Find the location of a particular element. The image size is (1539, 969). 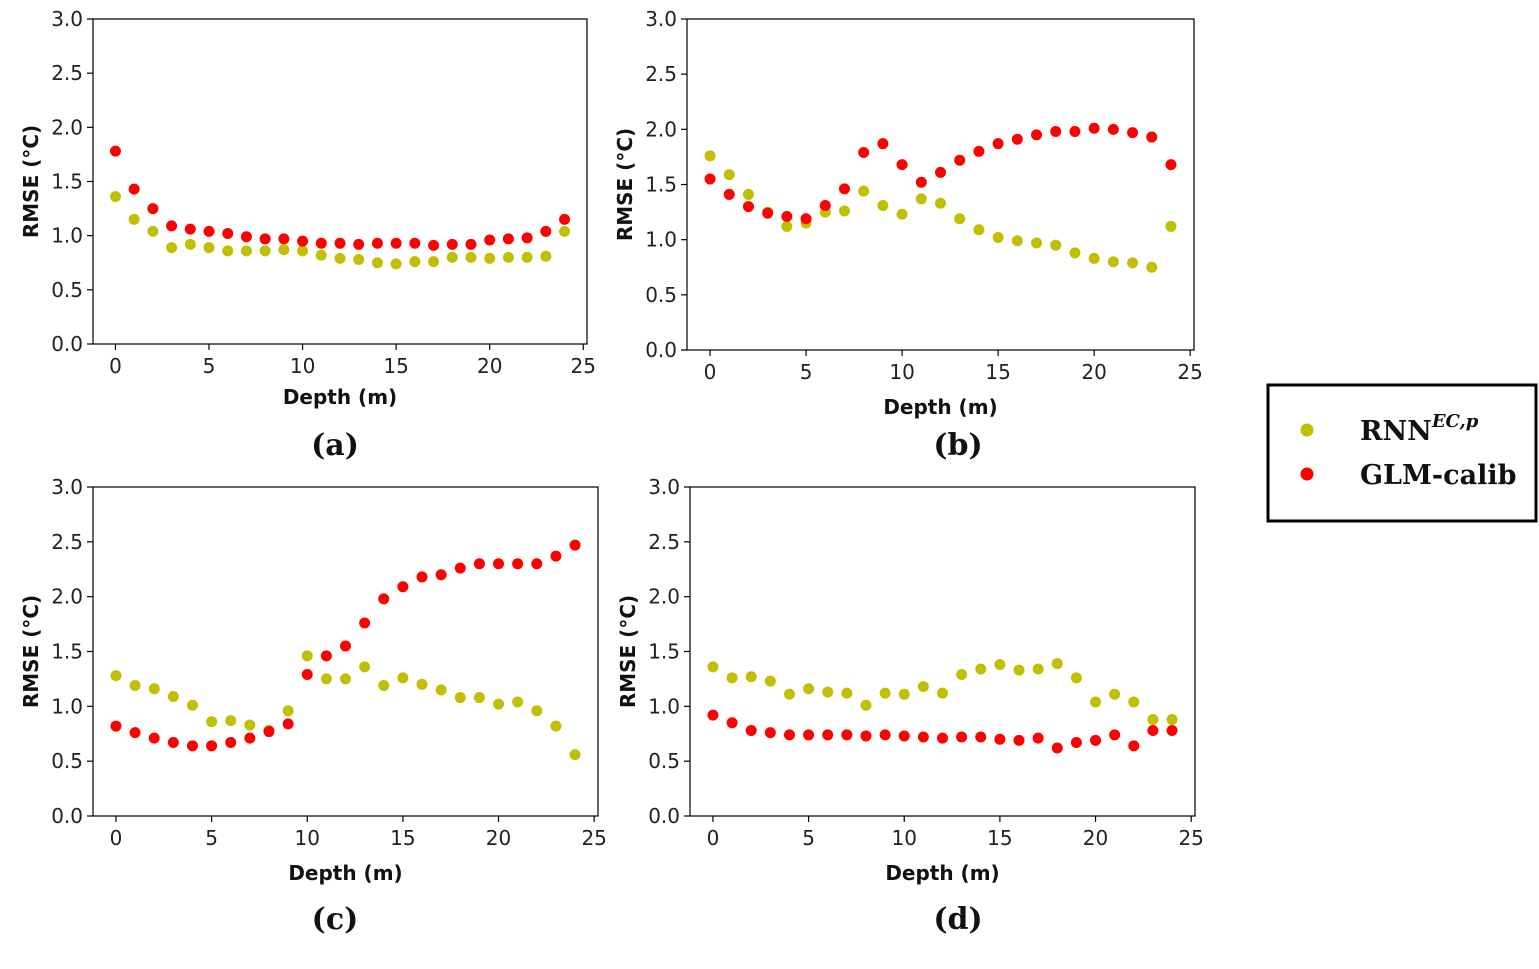

x-tick-label: 15 is located at coordinates (395, 366).